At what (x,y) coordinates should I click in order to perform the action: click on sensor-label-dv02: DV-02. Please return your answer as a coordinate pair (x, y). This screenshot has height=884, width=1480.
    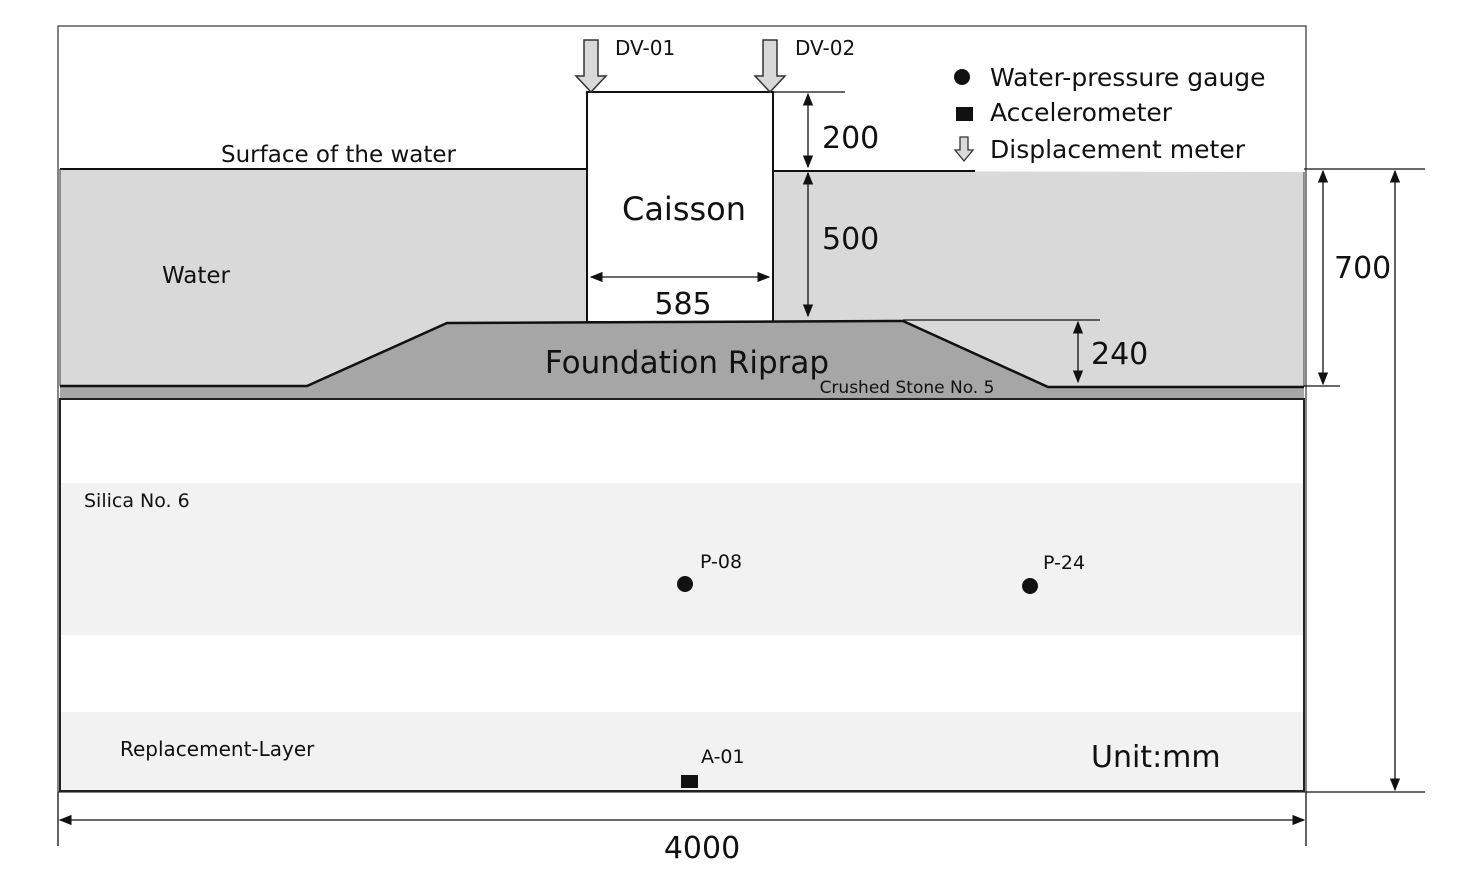
    Looking at the image, I should click on (825, 48).